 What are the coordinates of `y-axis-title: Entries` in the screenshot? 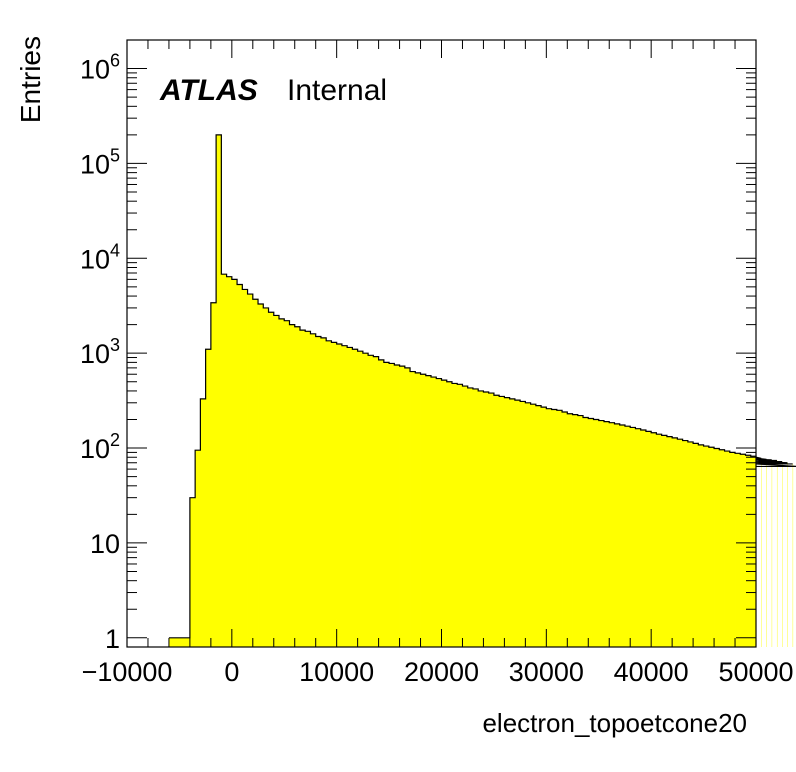 It's located at (30, 79).